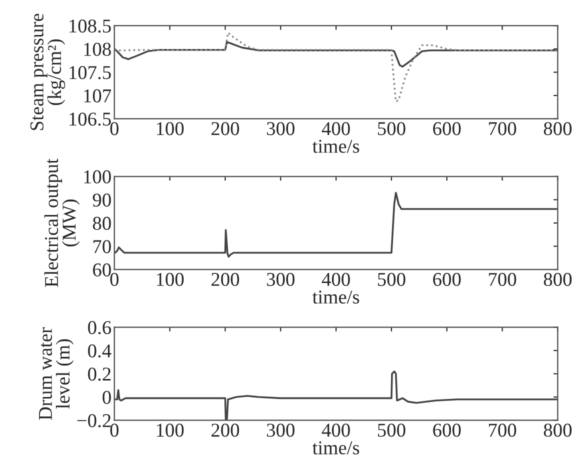  Describe the element at coordinates (56, 373) in the screenshot. I see `y-axis-title: Drum water level (m)` at that location.